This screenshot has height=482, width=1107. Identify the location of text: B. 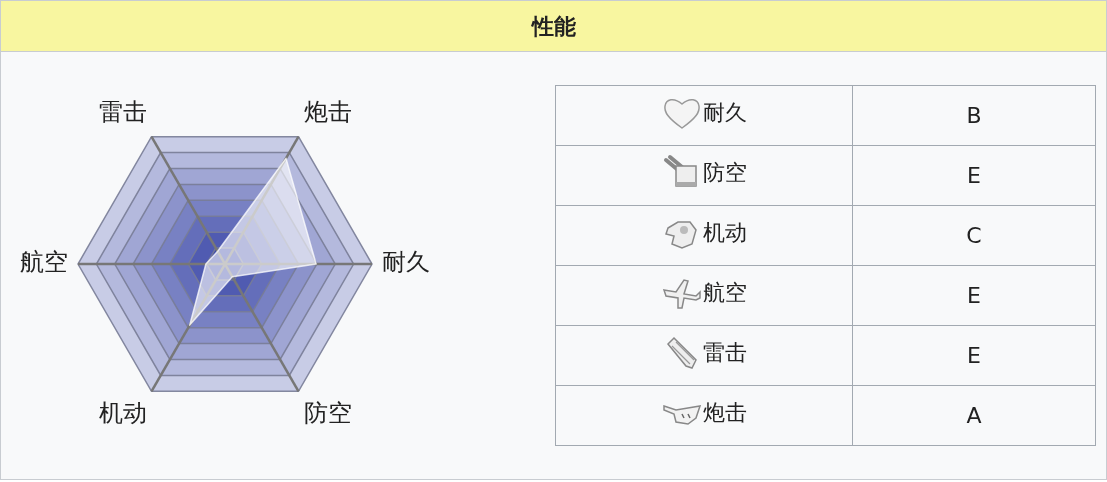
(974, 115).